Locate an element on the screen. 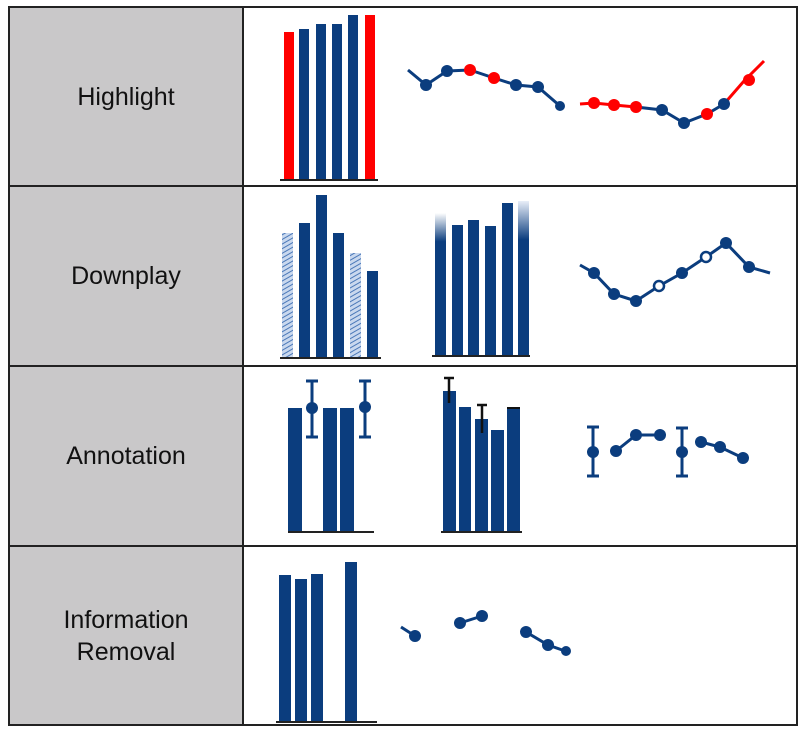 The height and width of the screenshot is (732, 806). series-line is located at coordinates (675, 272).